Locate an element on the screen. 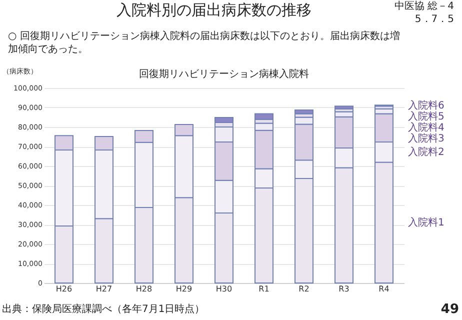 This screenshot has height=320, width=462. text: 回復期リハビリテーション病棟入院料 is located at coordinates (224, 74).